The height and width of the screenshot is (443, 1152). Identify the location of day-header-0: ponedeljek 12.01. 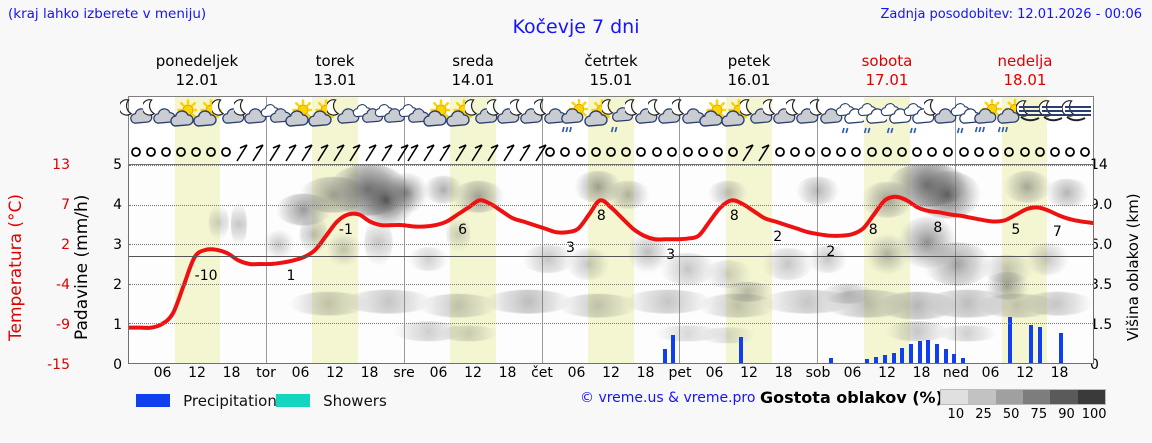
(197, 73).